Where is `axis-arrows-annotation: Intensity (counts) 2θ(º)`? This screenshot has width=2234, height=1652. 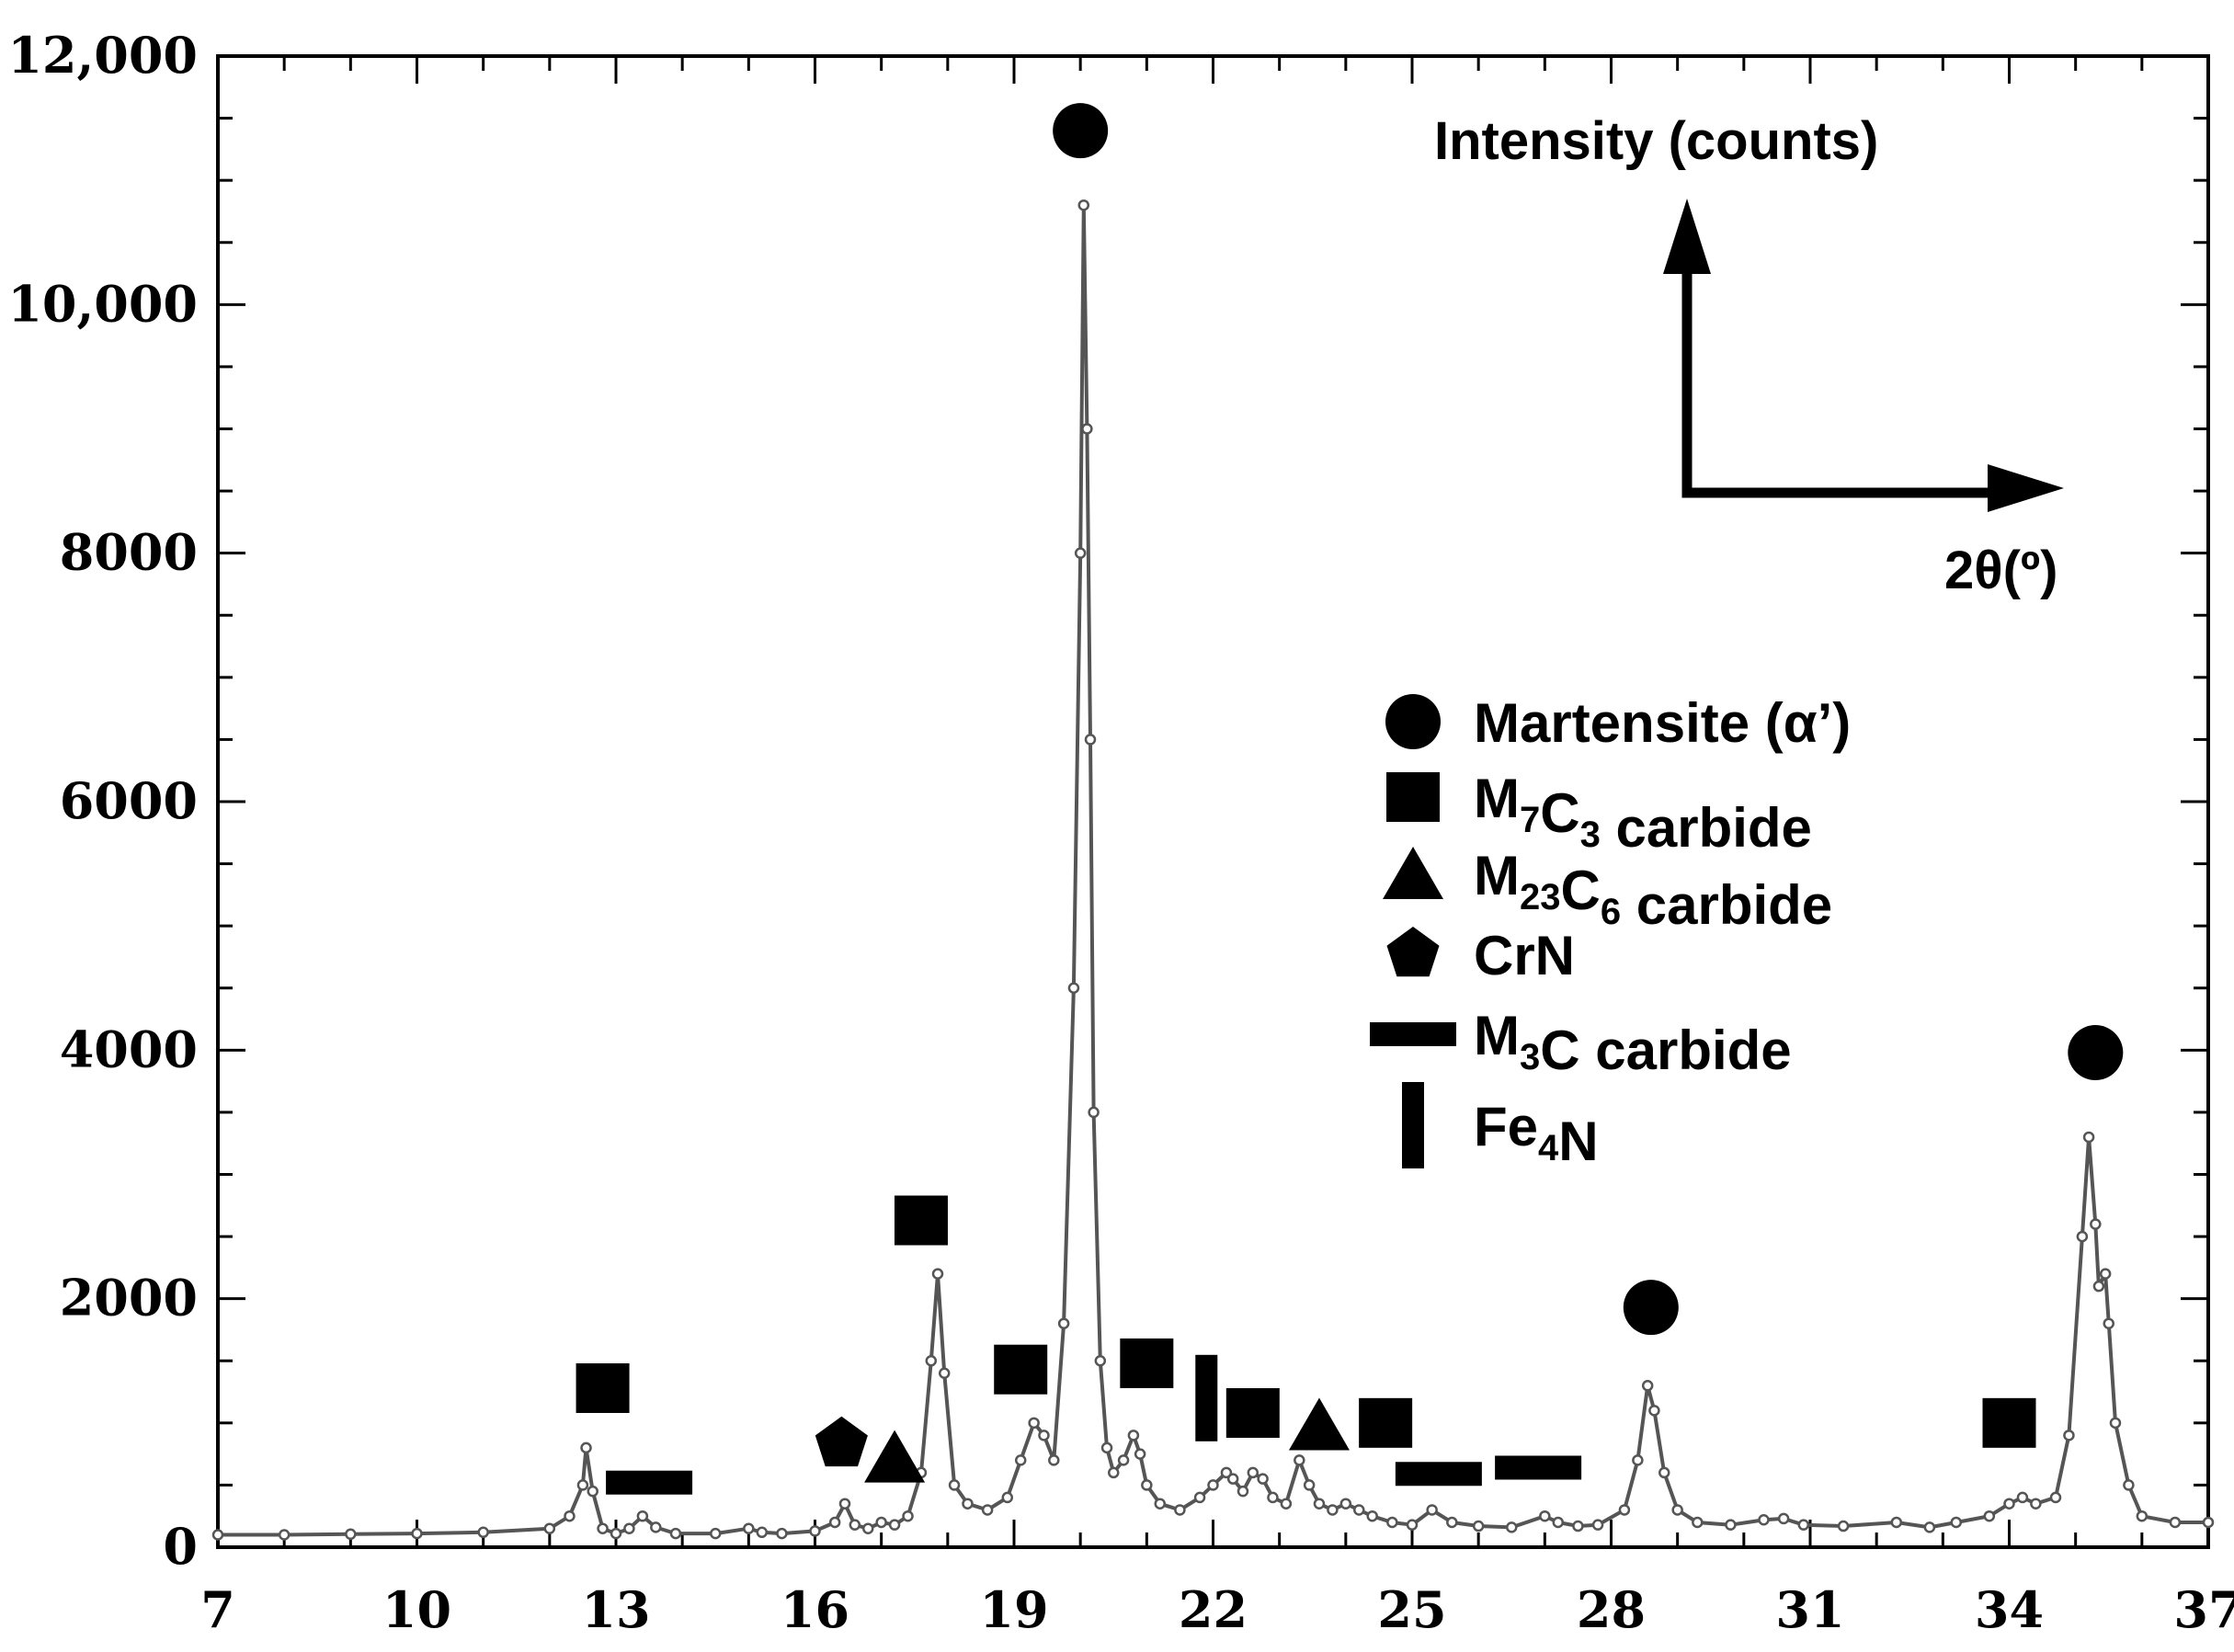 axis-arrows-annotation: Intensity (counts) 2θ(º) is located at coordinates (1749, 355).